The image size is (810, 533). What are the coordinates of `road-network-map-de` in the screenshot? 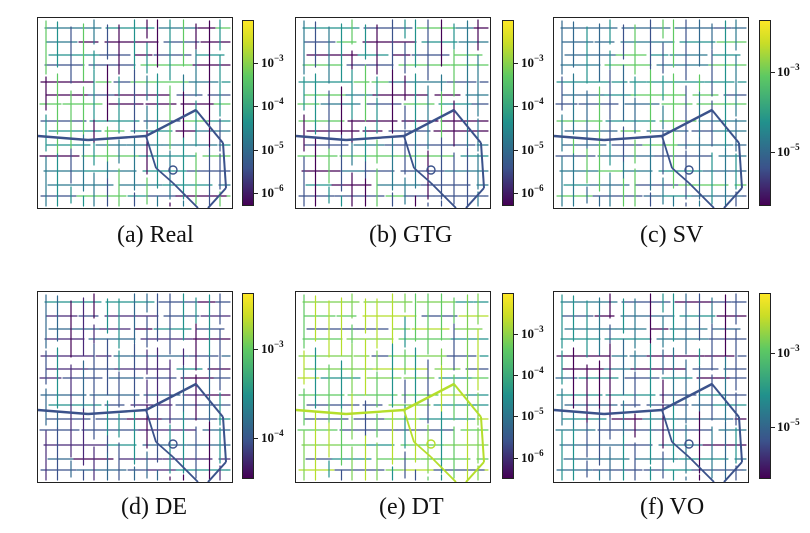 It's located at (135, 387).